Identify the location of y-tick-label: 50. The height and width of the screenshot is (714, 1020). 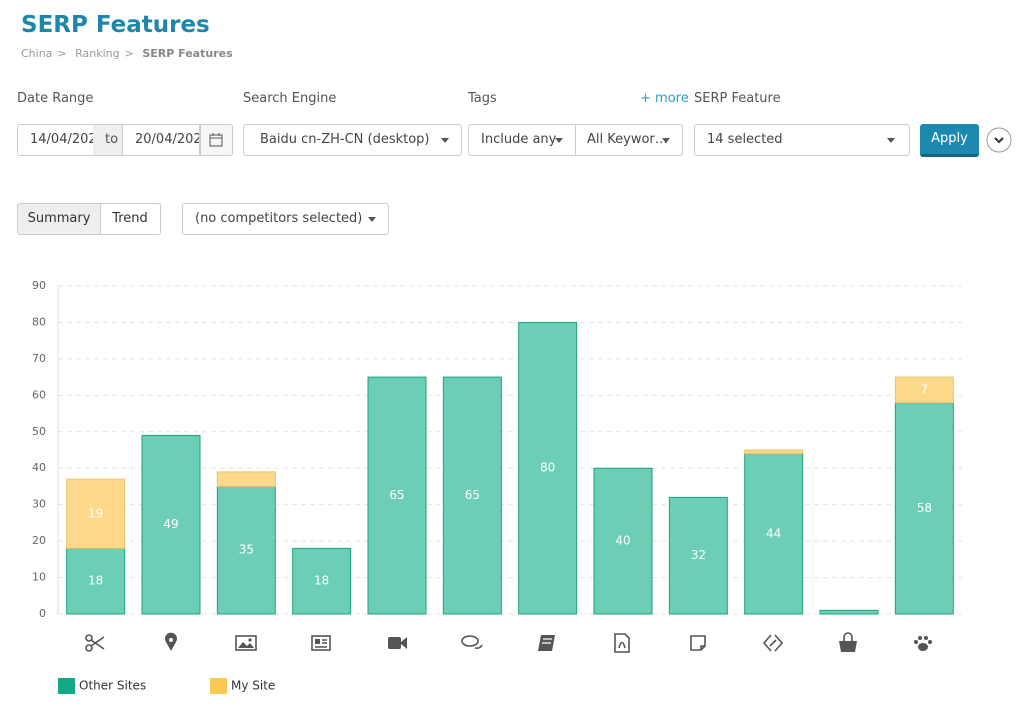
(39, 431).